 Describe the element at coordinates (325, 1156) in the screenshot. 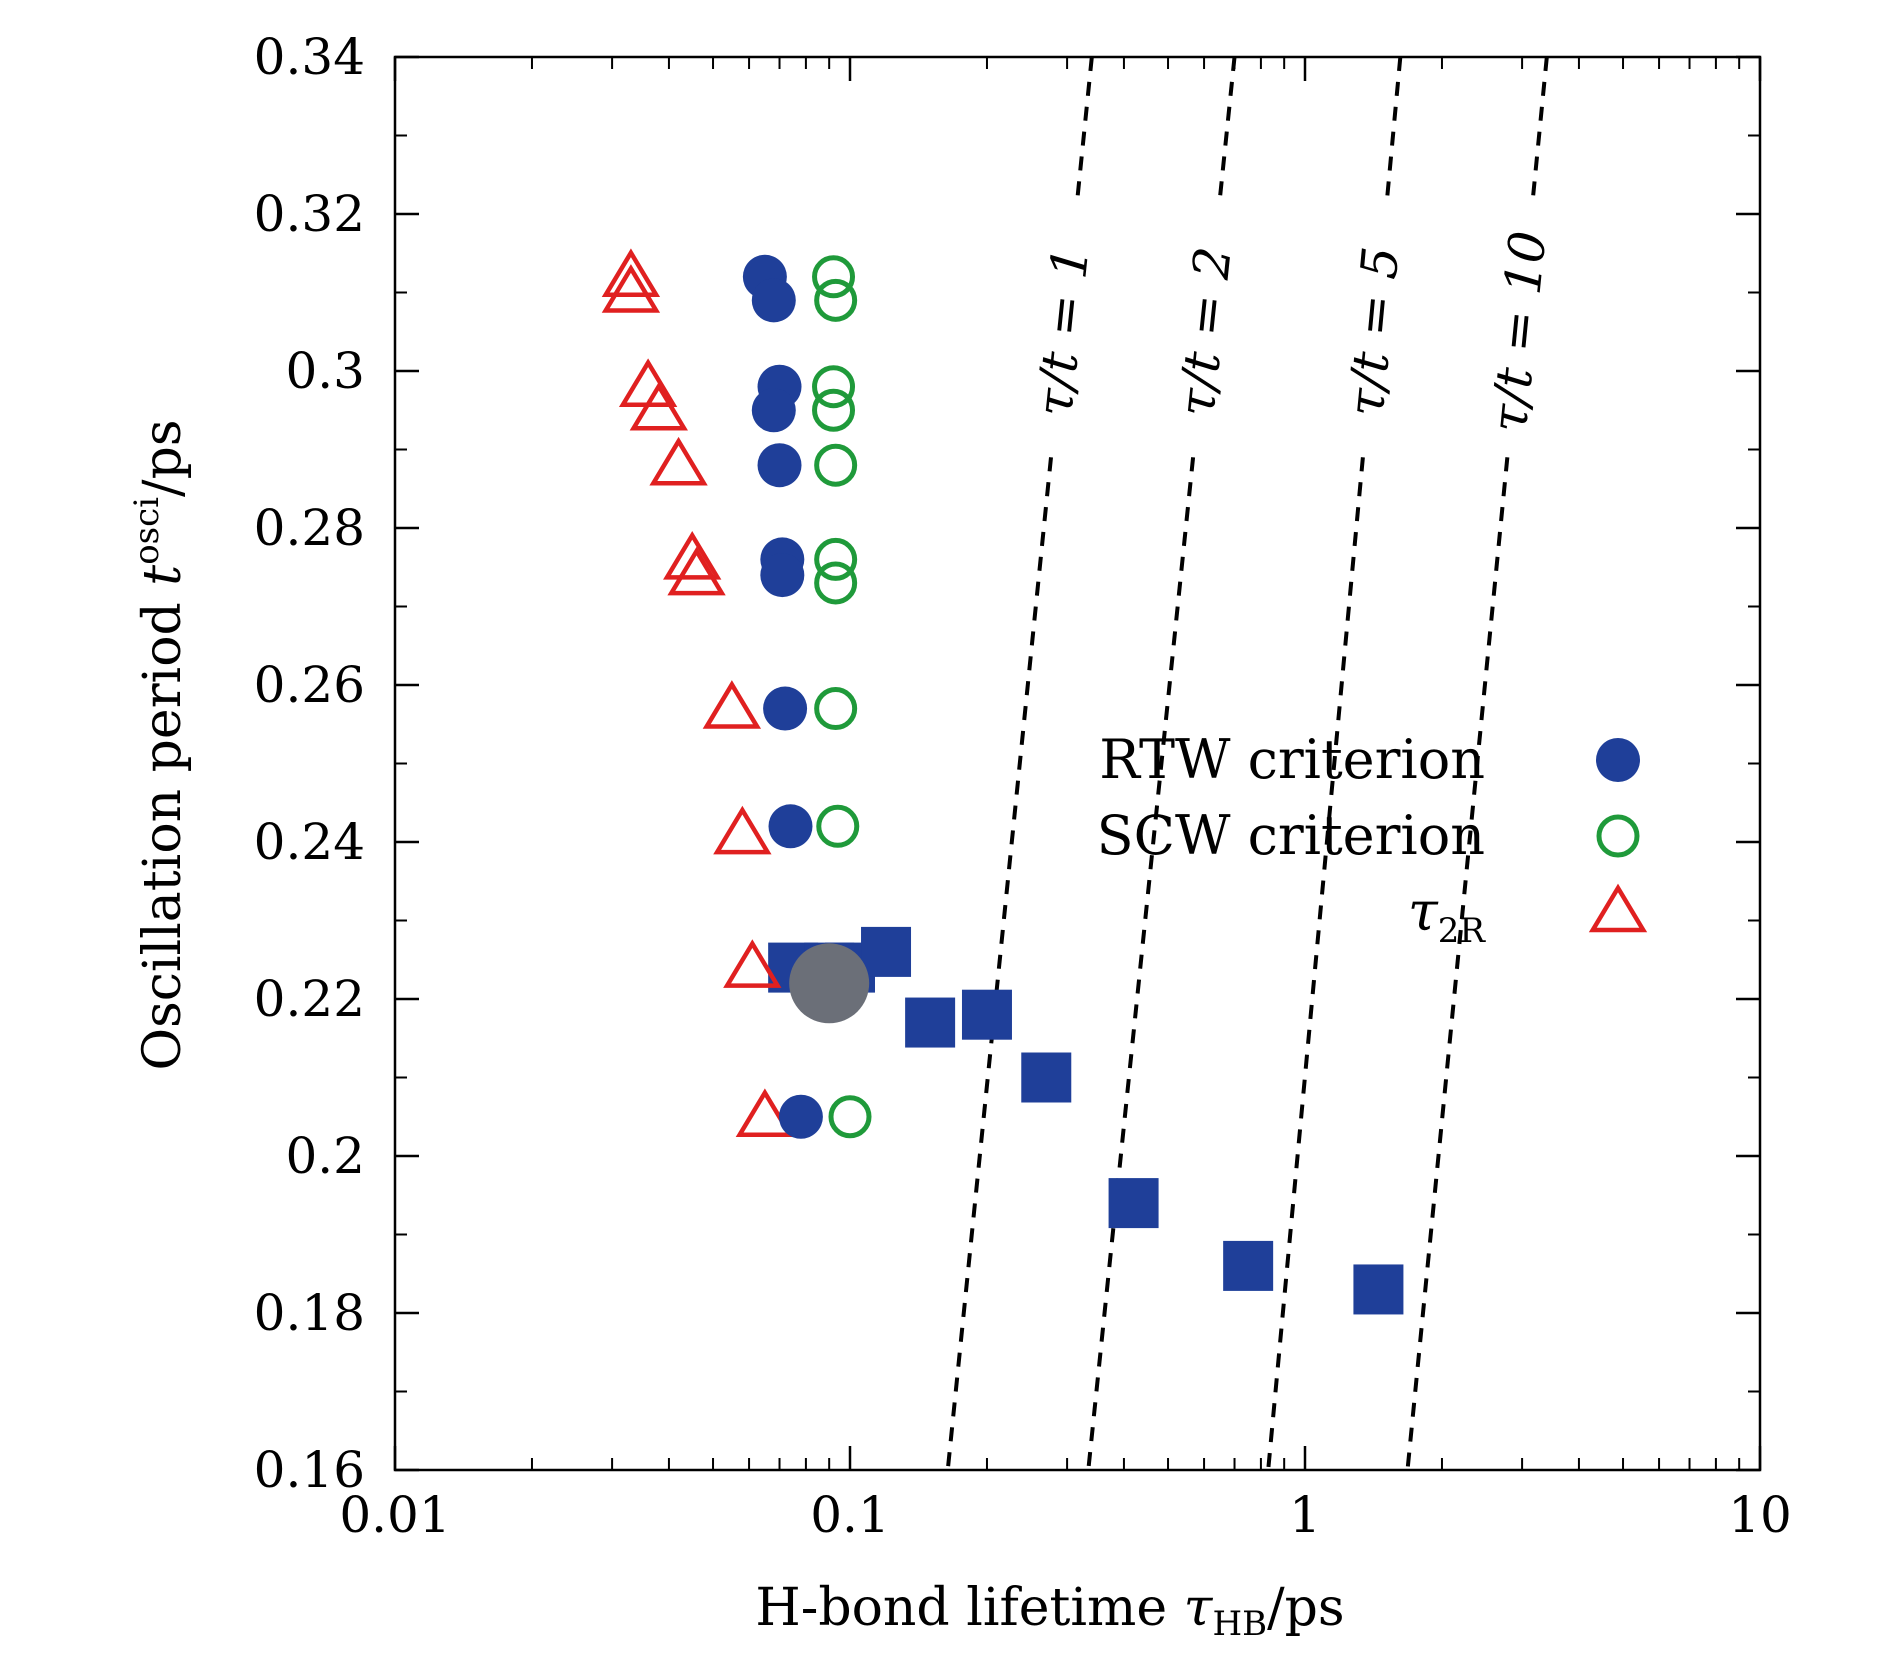

I see `y-tick-label: 0.2` at that location.